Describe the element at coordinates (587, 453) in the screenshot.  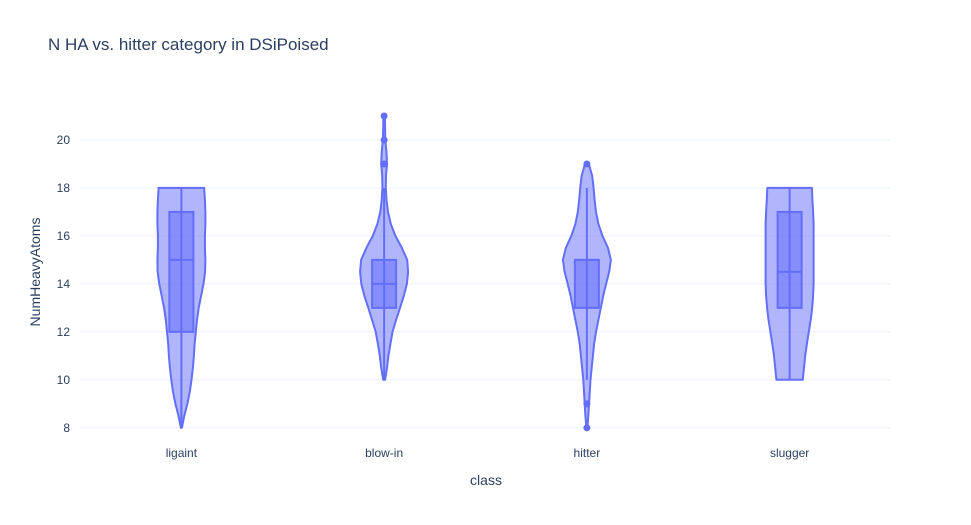
I see `x-tick-label: hitter` at that location.